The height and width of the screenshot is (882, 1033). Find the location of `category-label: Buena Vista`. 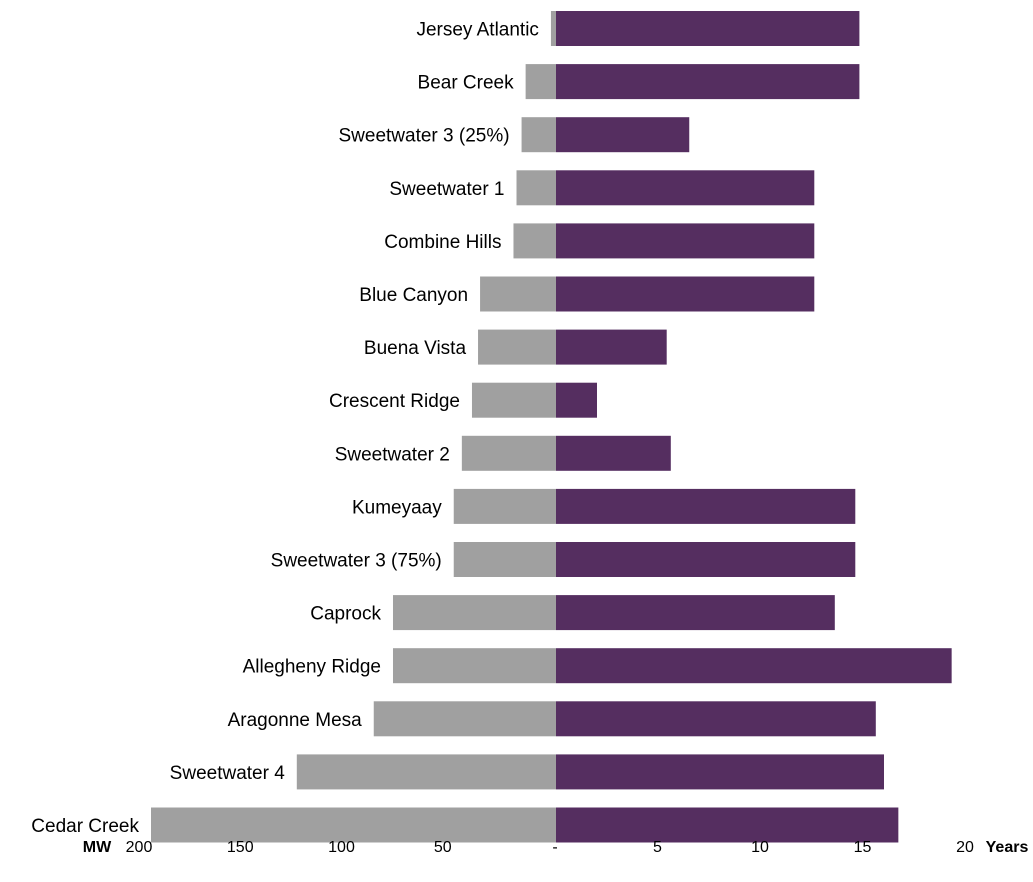

category-label: Buena Vista is located at coordinates (415, 348).